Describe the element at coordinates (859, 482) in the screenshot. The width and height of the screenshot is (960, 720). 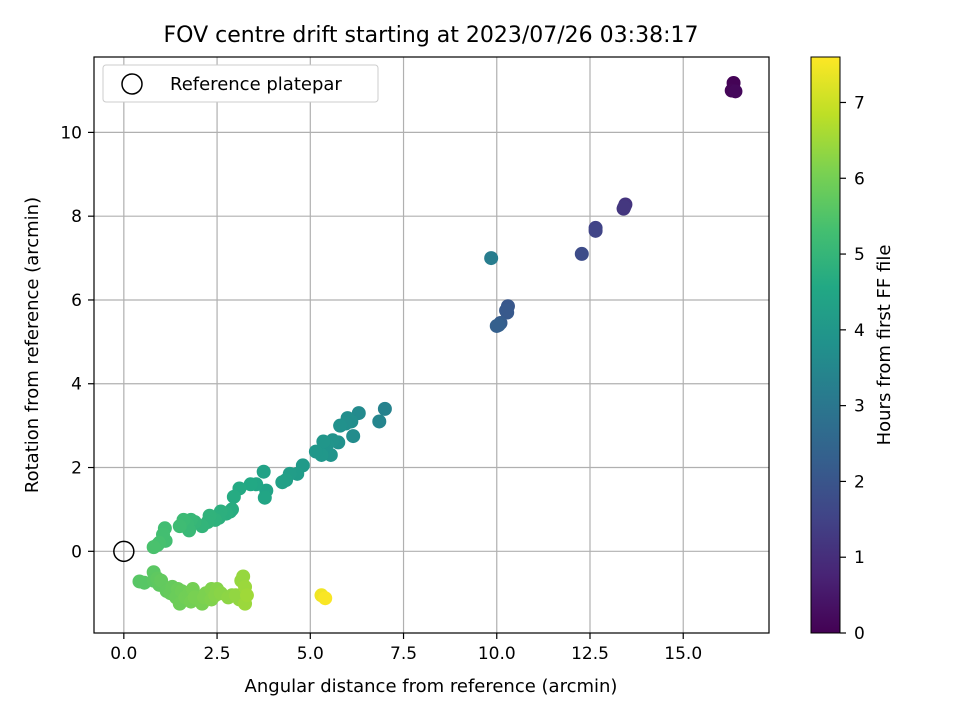
I see `colorbar-tick-label: 2` at that location.